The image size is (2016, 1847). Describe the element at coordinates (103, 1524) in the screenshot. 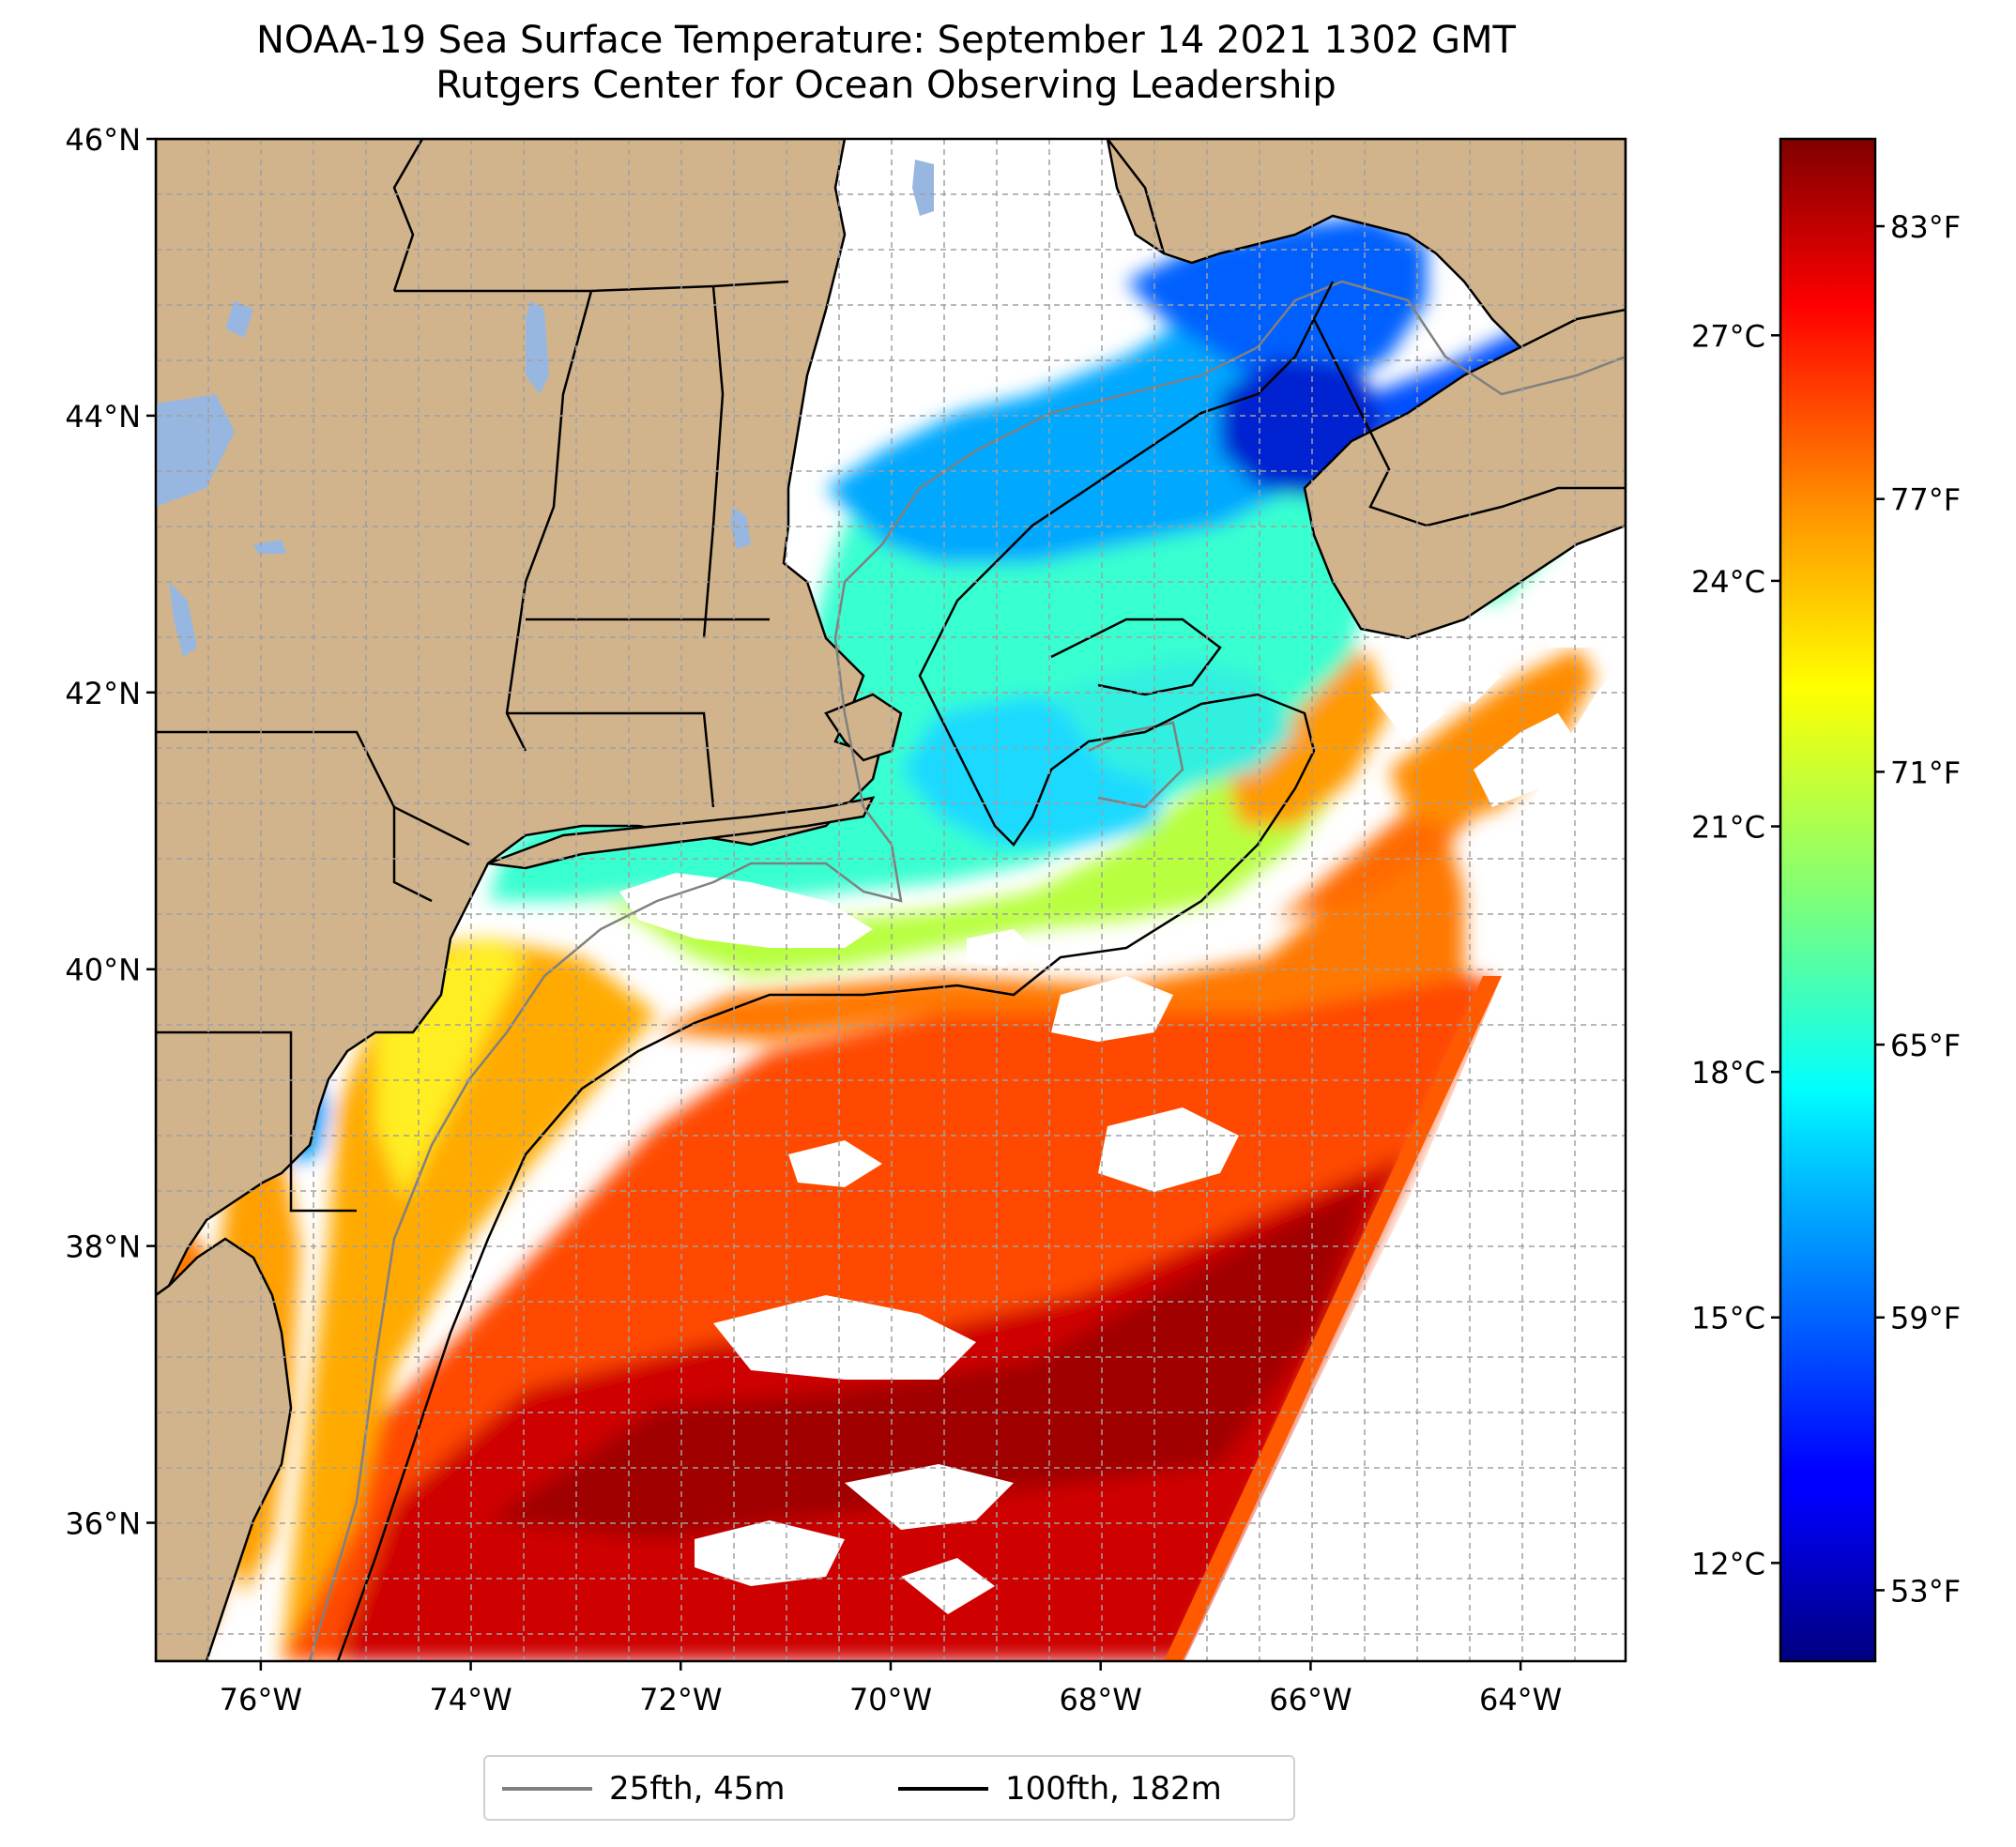

I see `lat-tick-label: 36°N` at that location.